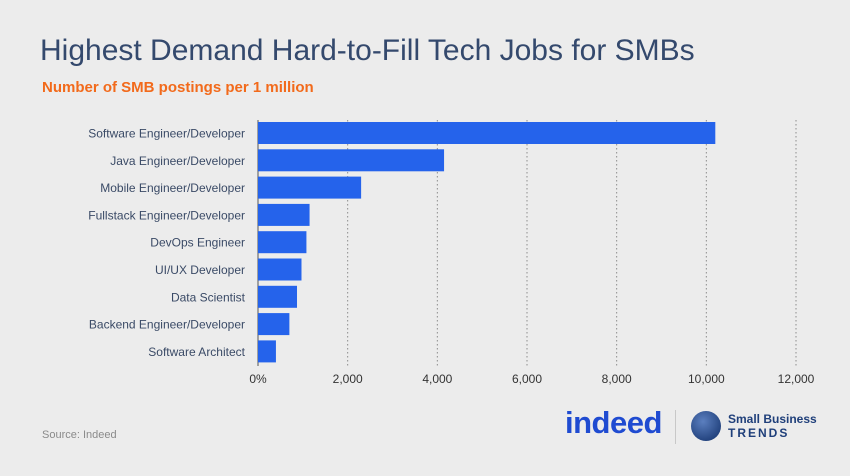 This screenshot has width=850, height=476. I want to click on x-tick-label: 8,000, so click(617, 379).